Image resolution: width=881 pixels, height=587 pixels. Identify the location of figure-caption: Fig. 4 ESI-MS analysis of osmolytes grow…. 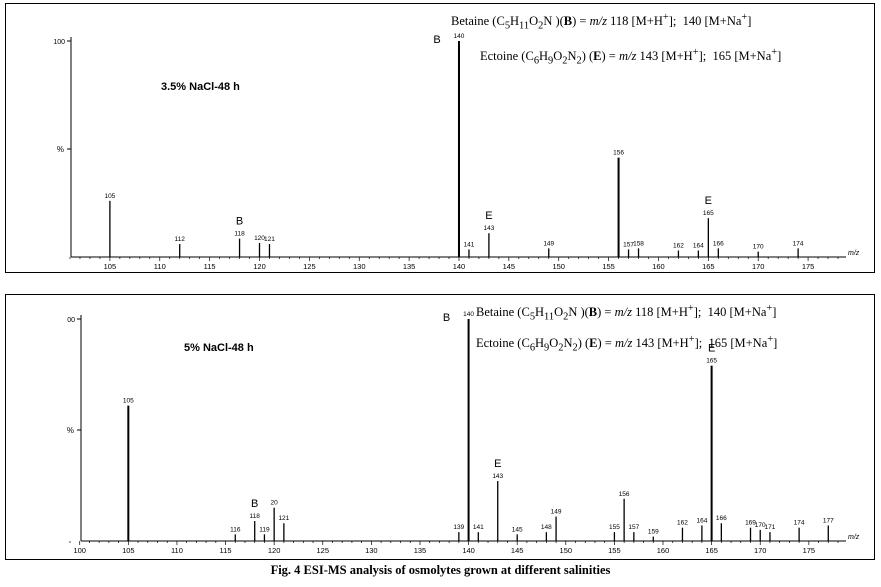
(440, 570).